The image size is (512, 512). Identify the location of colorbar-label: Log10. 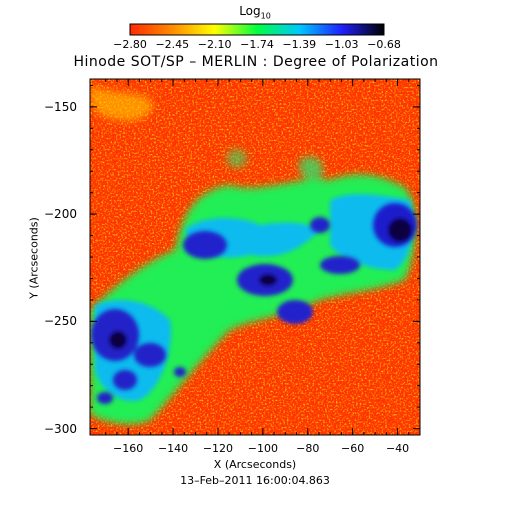
(255, 12).